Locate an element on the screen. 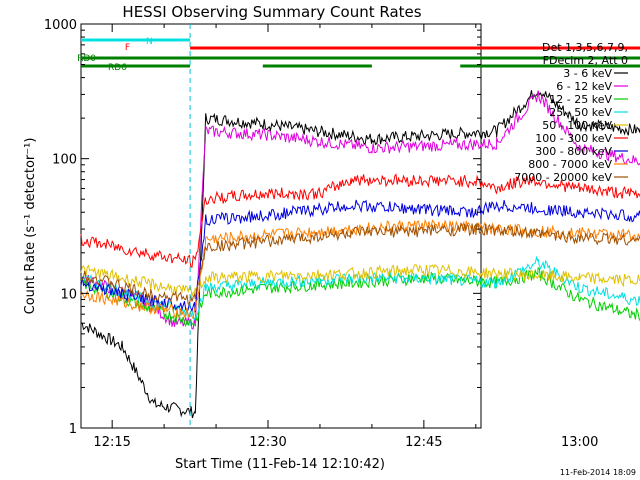 The image size is (640, 480). vertical-markers is located at coordinates (190, 226).